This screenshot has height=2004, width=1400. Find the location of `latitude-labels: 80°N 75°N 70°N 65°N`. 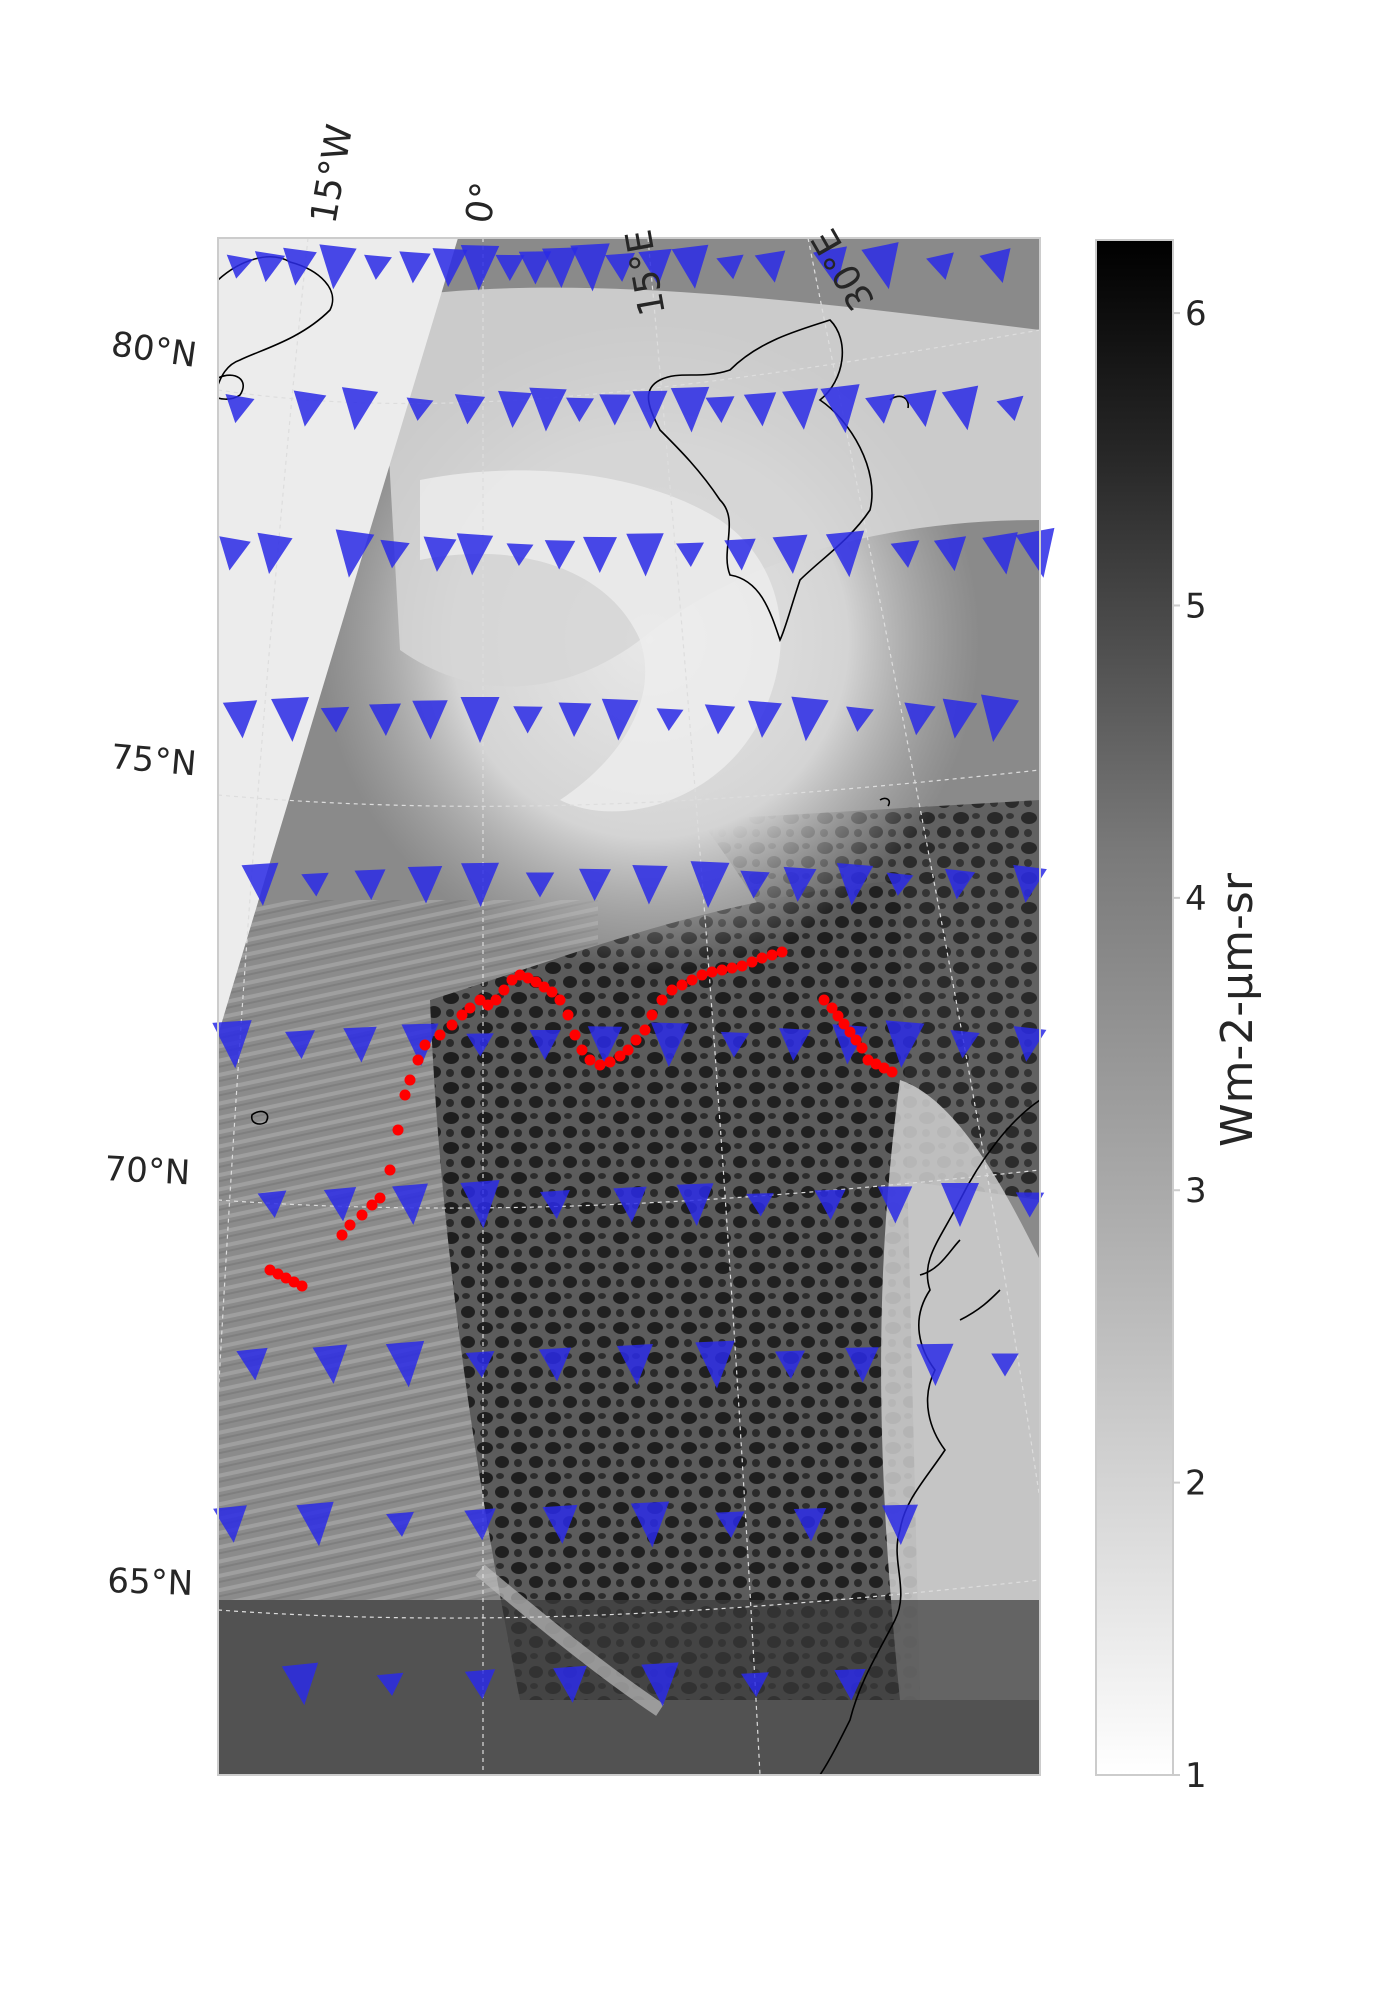

latitude-labels: 80°N 75°N 70°N 65°N is located at coordinates (152, 964).